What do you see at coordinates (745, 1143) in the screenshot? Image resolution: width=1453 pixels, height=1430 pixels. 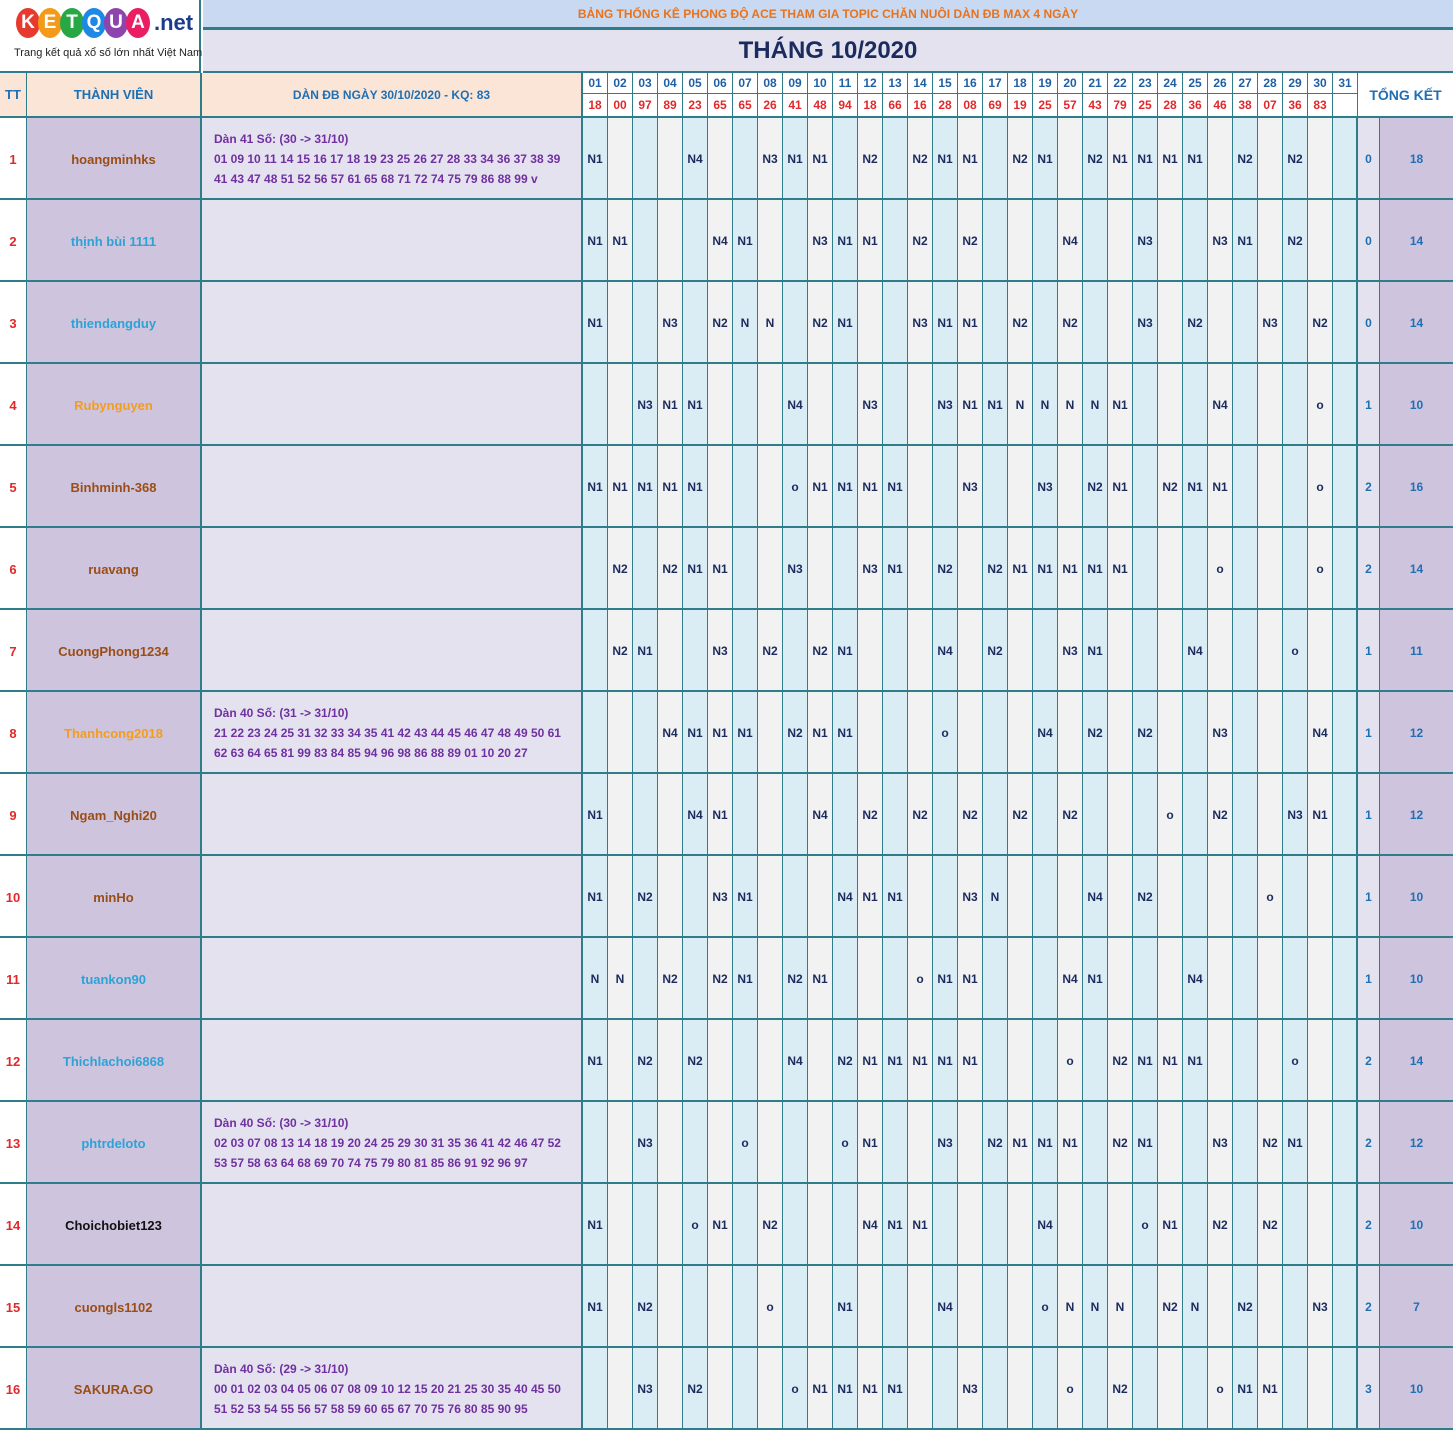 I see `day-cell: o` at bounding box center [745, 1143].